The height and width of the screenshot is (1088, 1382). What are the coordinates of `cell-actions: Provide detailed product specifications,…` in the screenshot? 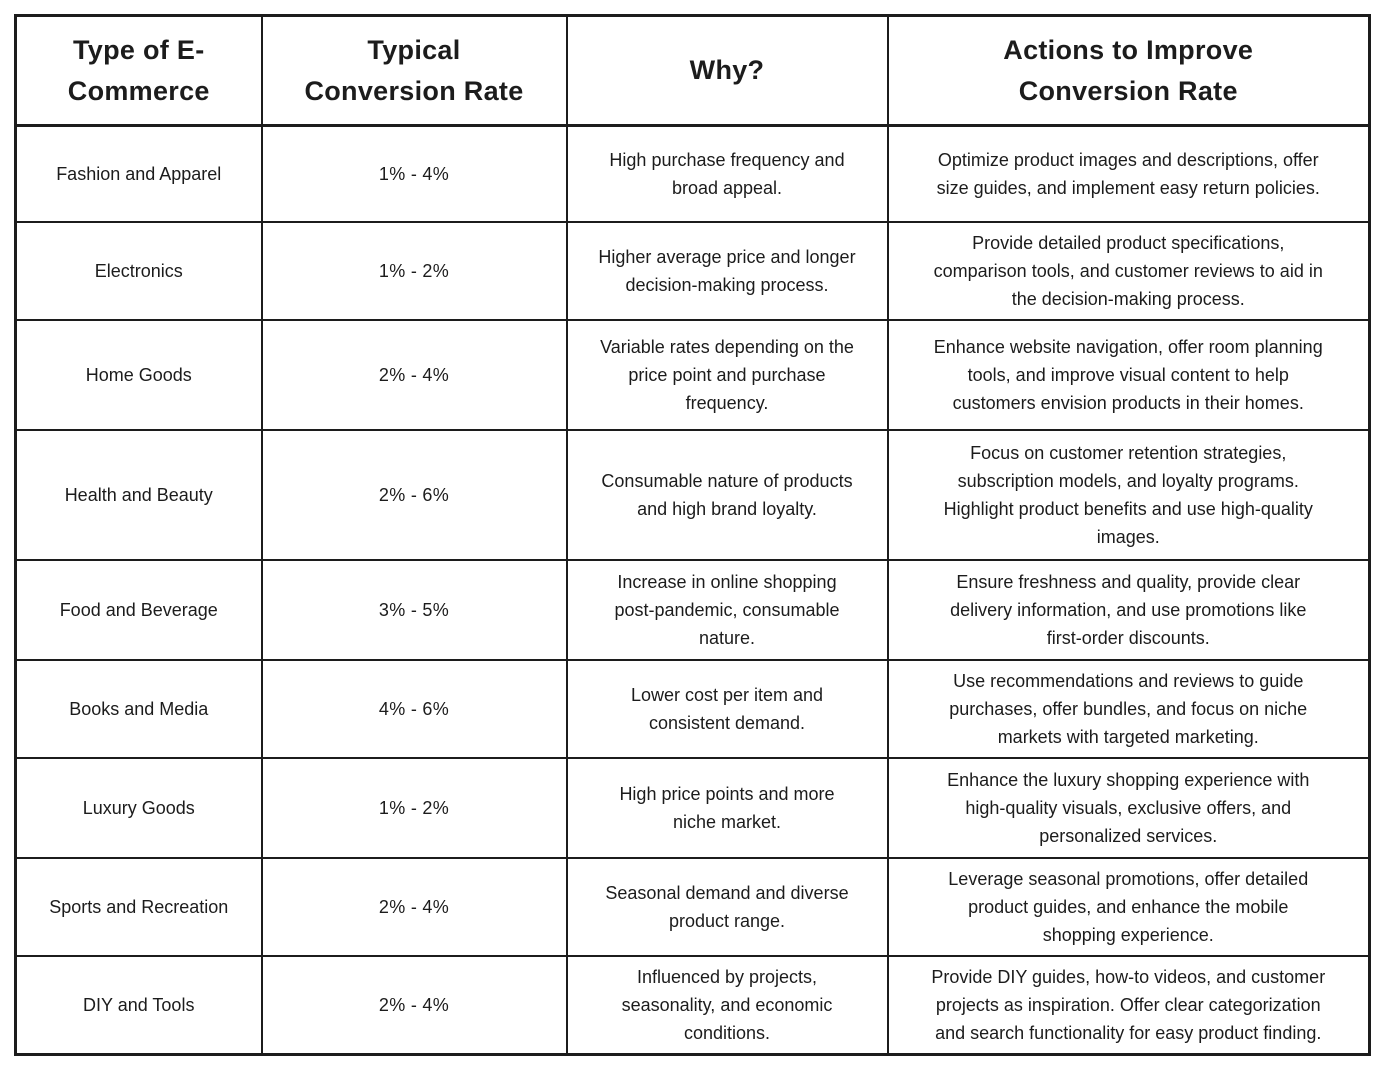 It's located at (1128, 270).